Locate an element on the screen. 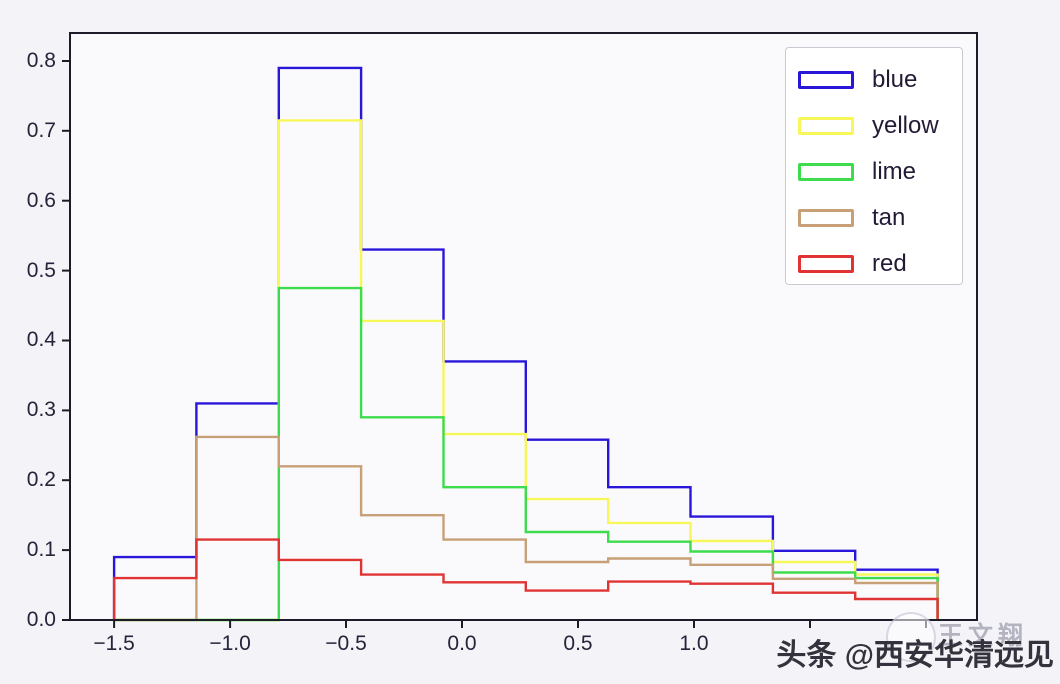  y-tick-label: 0.3 is located at coordinates (41, 410).